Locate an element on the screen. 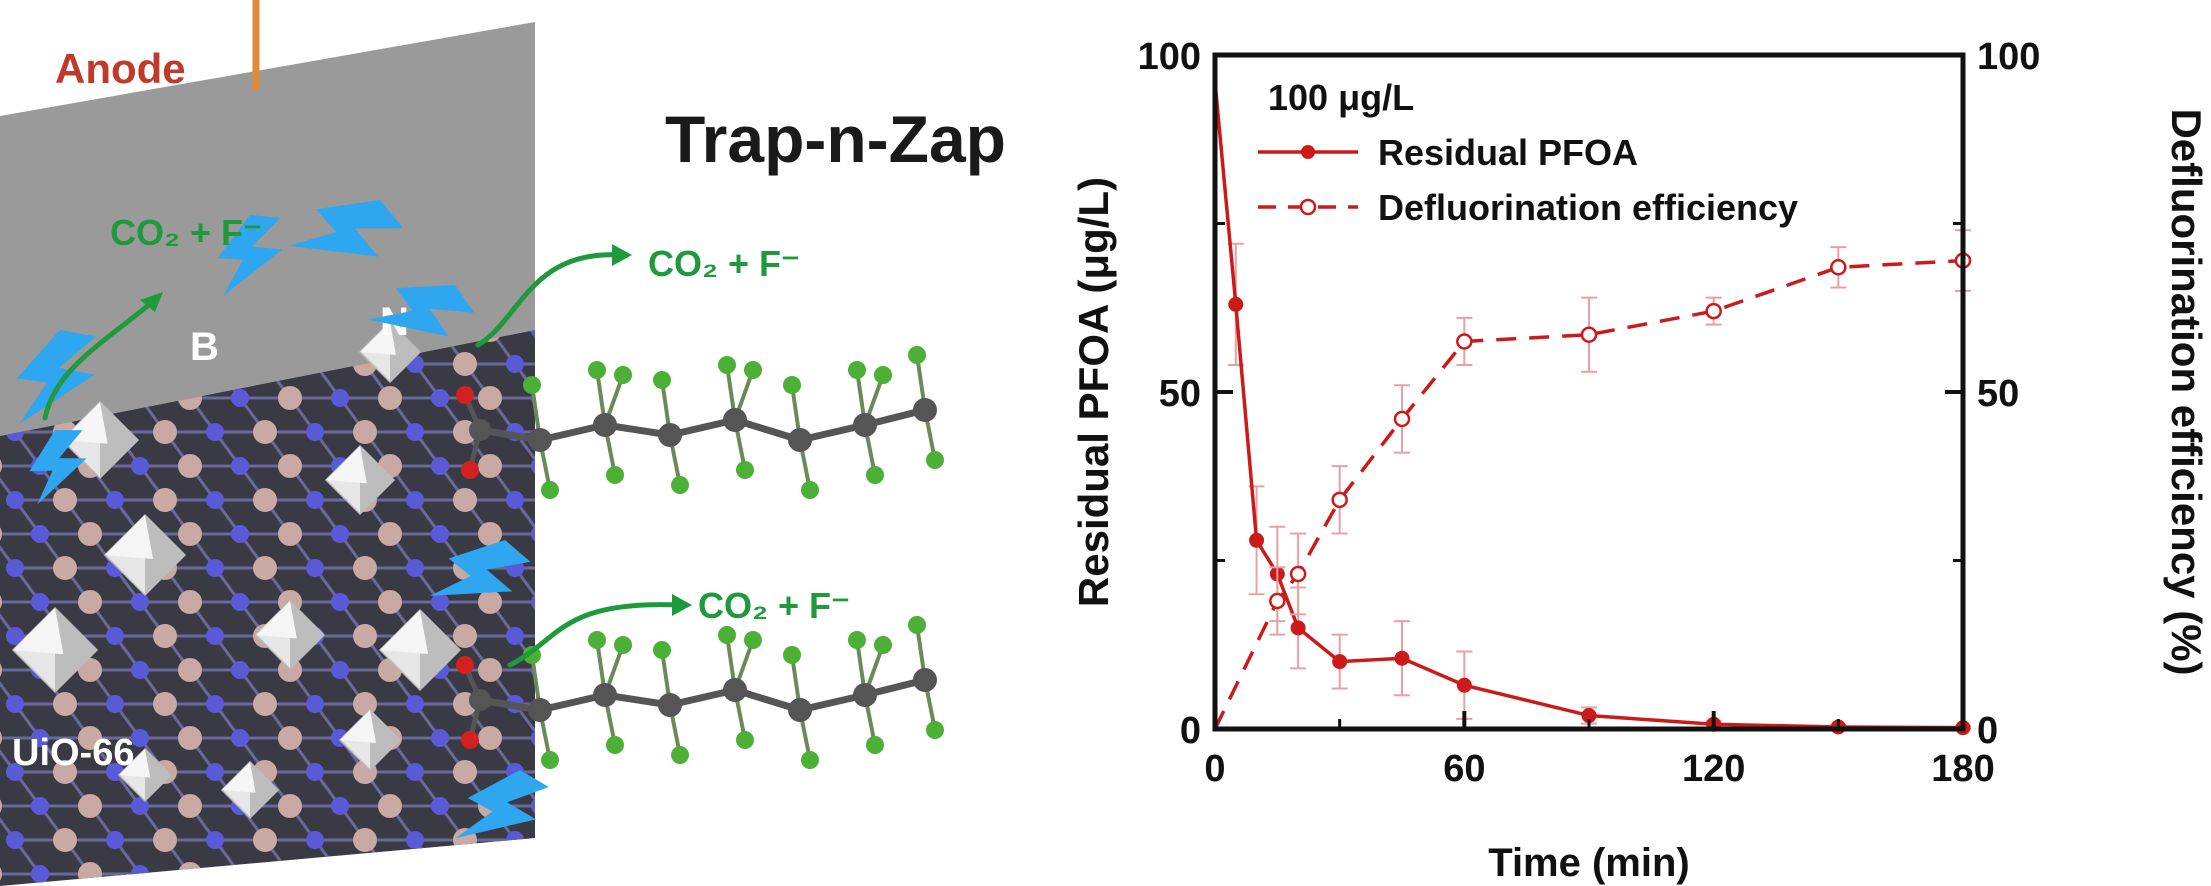 Image resolution: width=2211 pixels, height=886 pixels. legend-marker-residual is located at coordinates (1308, 152).